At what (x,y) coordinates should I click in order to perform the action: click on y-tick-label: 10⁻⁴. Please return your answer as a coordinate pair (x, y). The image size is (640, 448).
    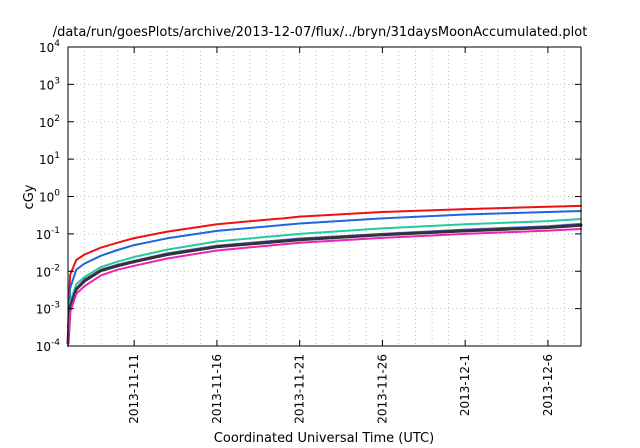
    Looking at the image, I should click on (48, 346).